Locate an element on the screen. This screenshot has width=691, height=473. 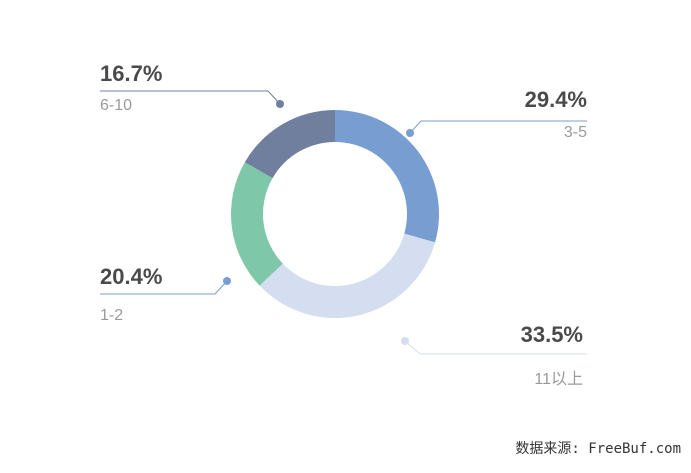
leader-1-2-line is located at coordinates (164, 287).